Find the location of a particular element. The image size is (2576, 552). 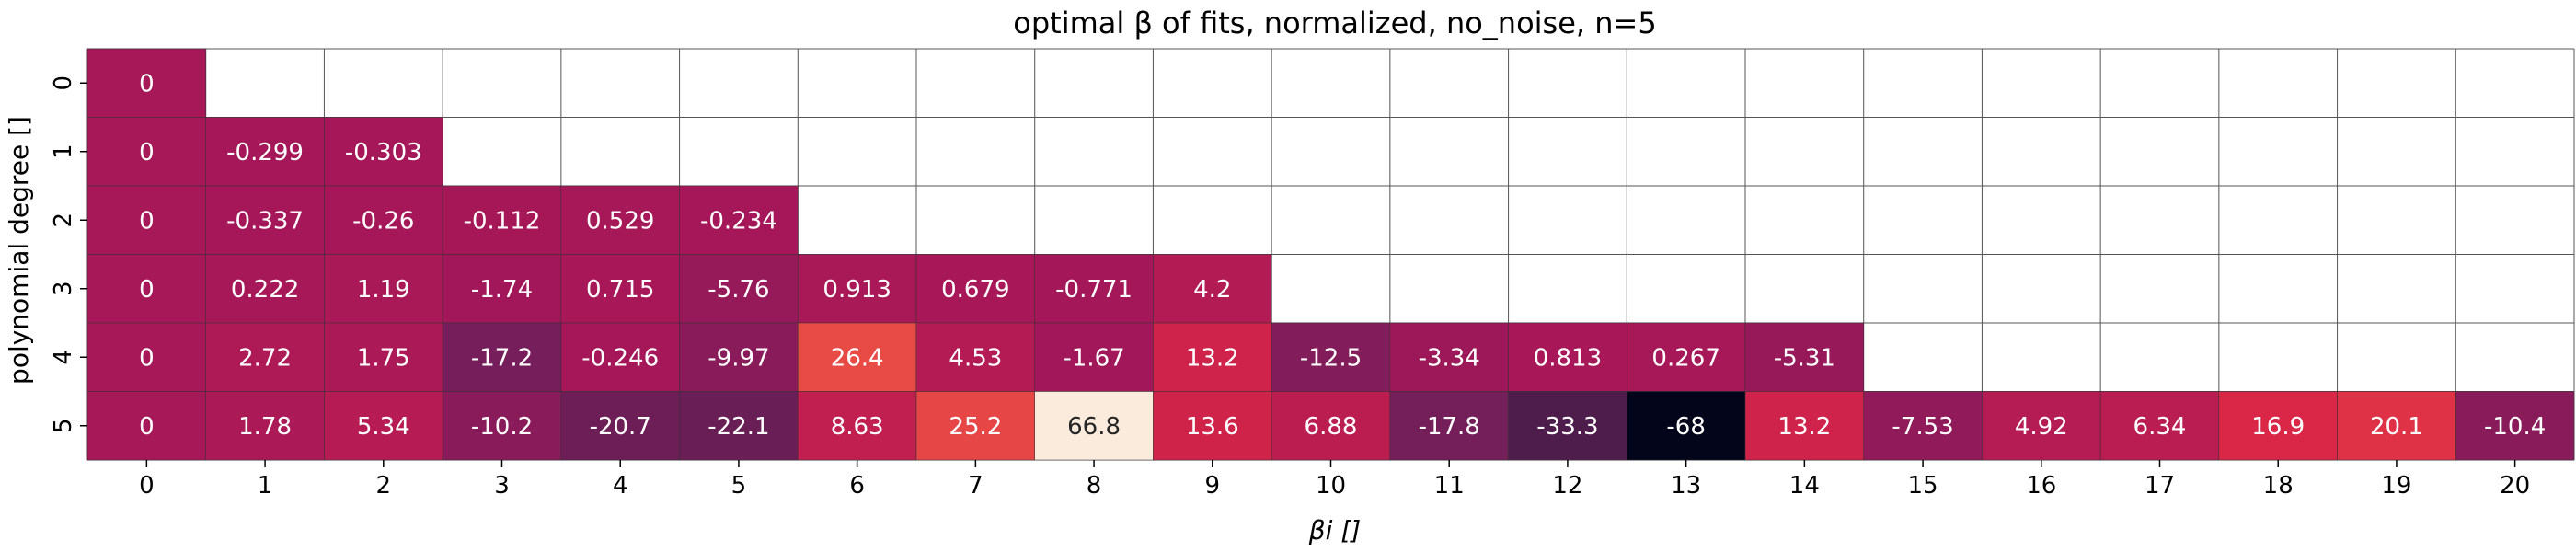

x-tick-label: 8 is located at coordinates (1094, 486).